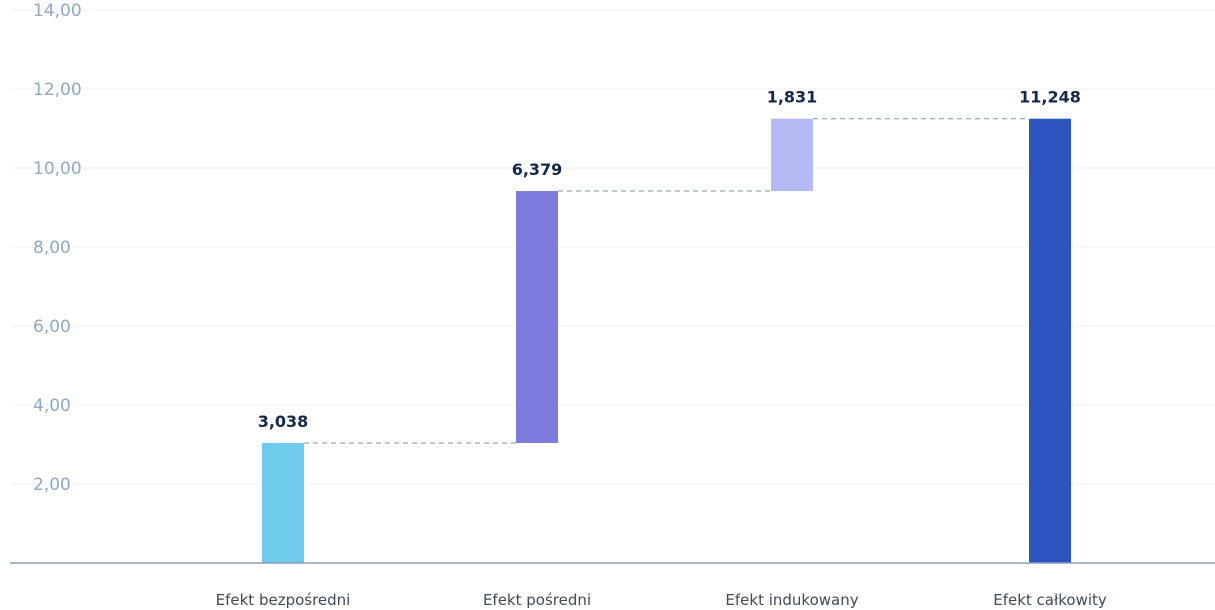  I want to click on y-axis-ticks: 2,00 4,00 6,00 8,00 10,00 12,00 14,00, so click(57, 248).